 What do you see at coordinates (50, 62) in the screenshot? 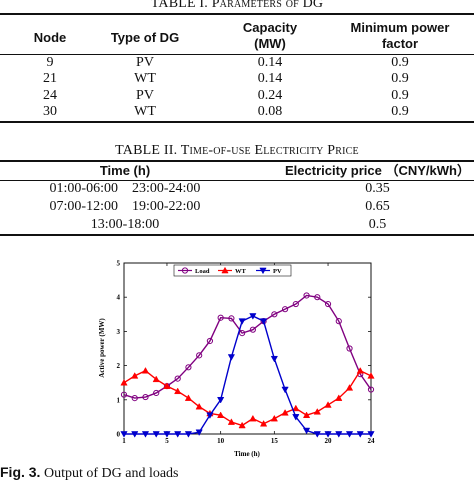
I see `table1-cell-node: 9` at bounding box center [50, 62].